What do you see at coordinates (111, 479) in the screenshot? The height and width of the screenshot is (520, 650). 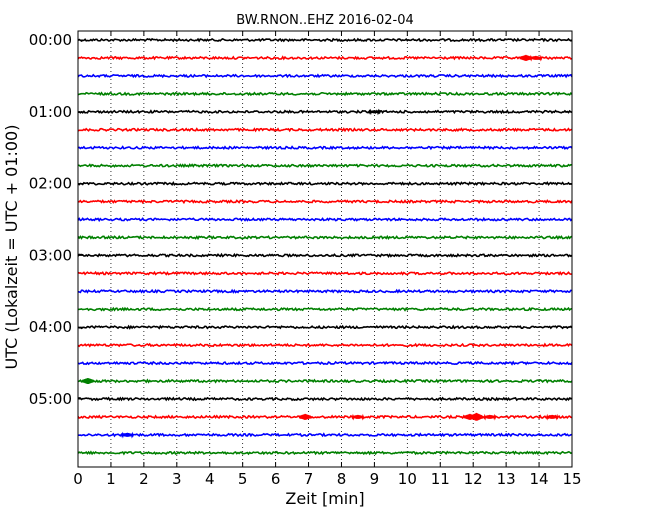 I see `x-tick-label: 1` at bounding box center [111, 479].